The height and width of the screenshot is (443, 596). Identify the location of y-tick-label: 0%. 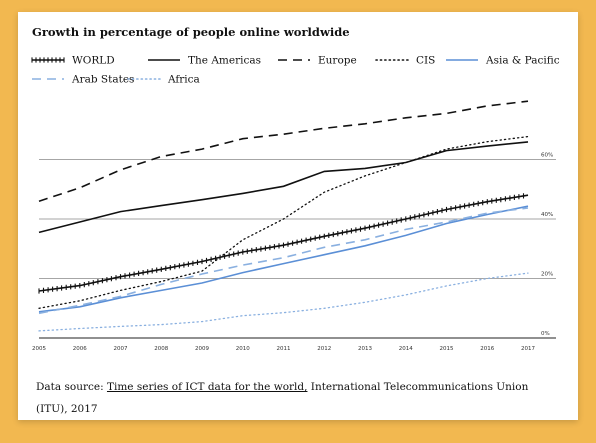
(545, 334).